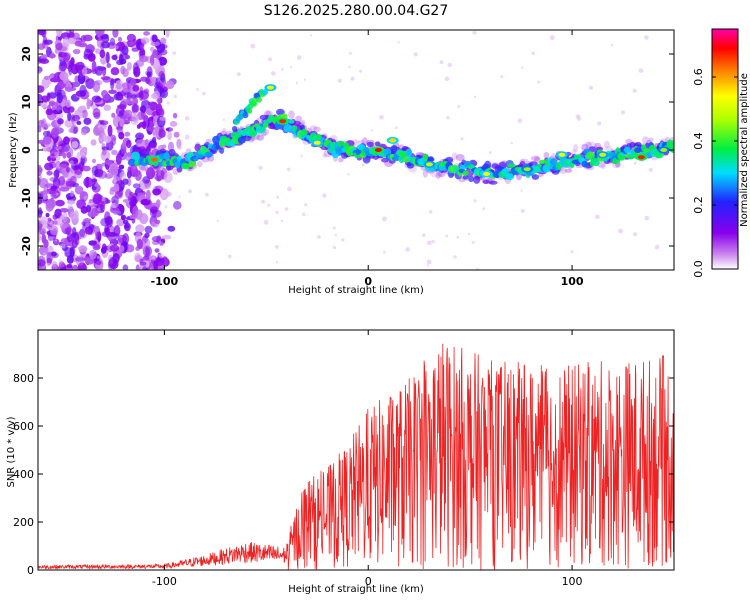  I want to click on spectrogram-hotspot, so click(283, 121).